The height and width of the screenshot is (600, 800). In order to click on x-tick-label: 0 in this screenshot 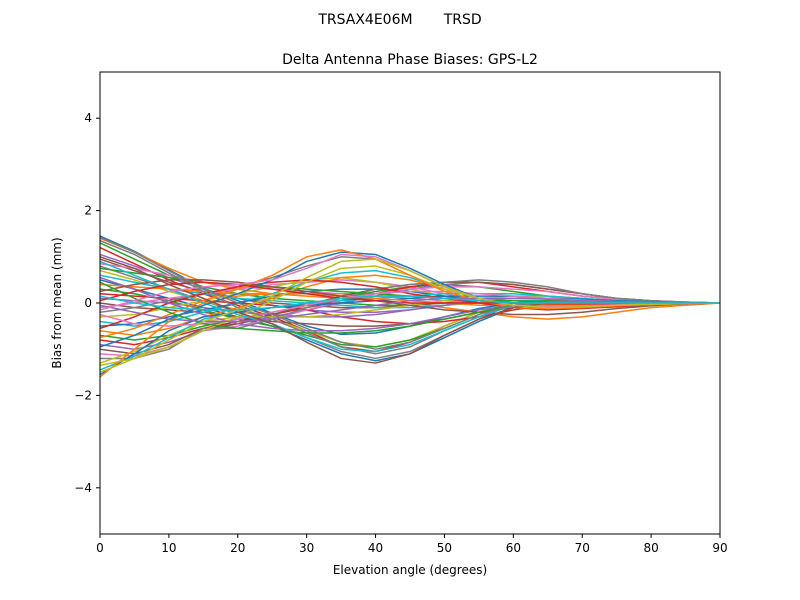, I will do `click(100, 548)`.